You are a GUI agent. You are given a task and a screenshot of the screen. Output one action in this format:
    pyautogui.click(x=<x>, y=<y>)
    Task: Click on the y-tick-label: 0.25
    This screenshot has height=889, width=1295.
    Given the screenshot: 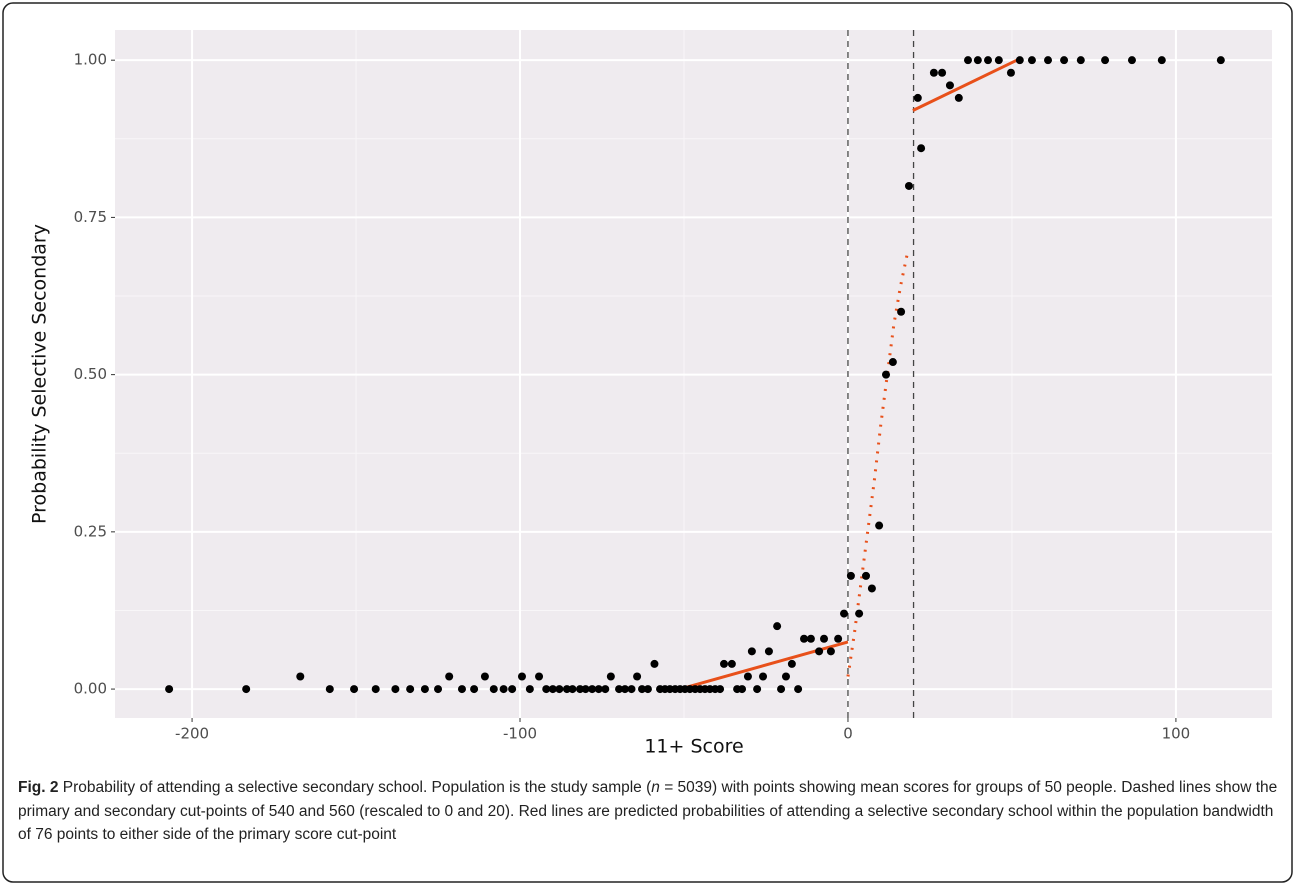 What is the action you would take?
    pyautogui.click(x=90, y=531)
    